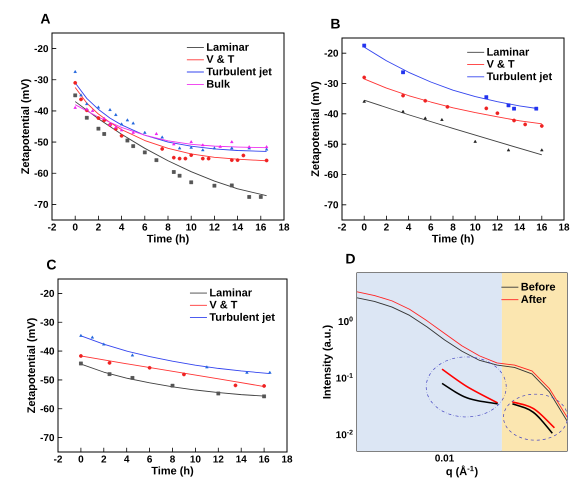  I want to click on y-axis-title: Intensity (a.u.), so click(327, 361).